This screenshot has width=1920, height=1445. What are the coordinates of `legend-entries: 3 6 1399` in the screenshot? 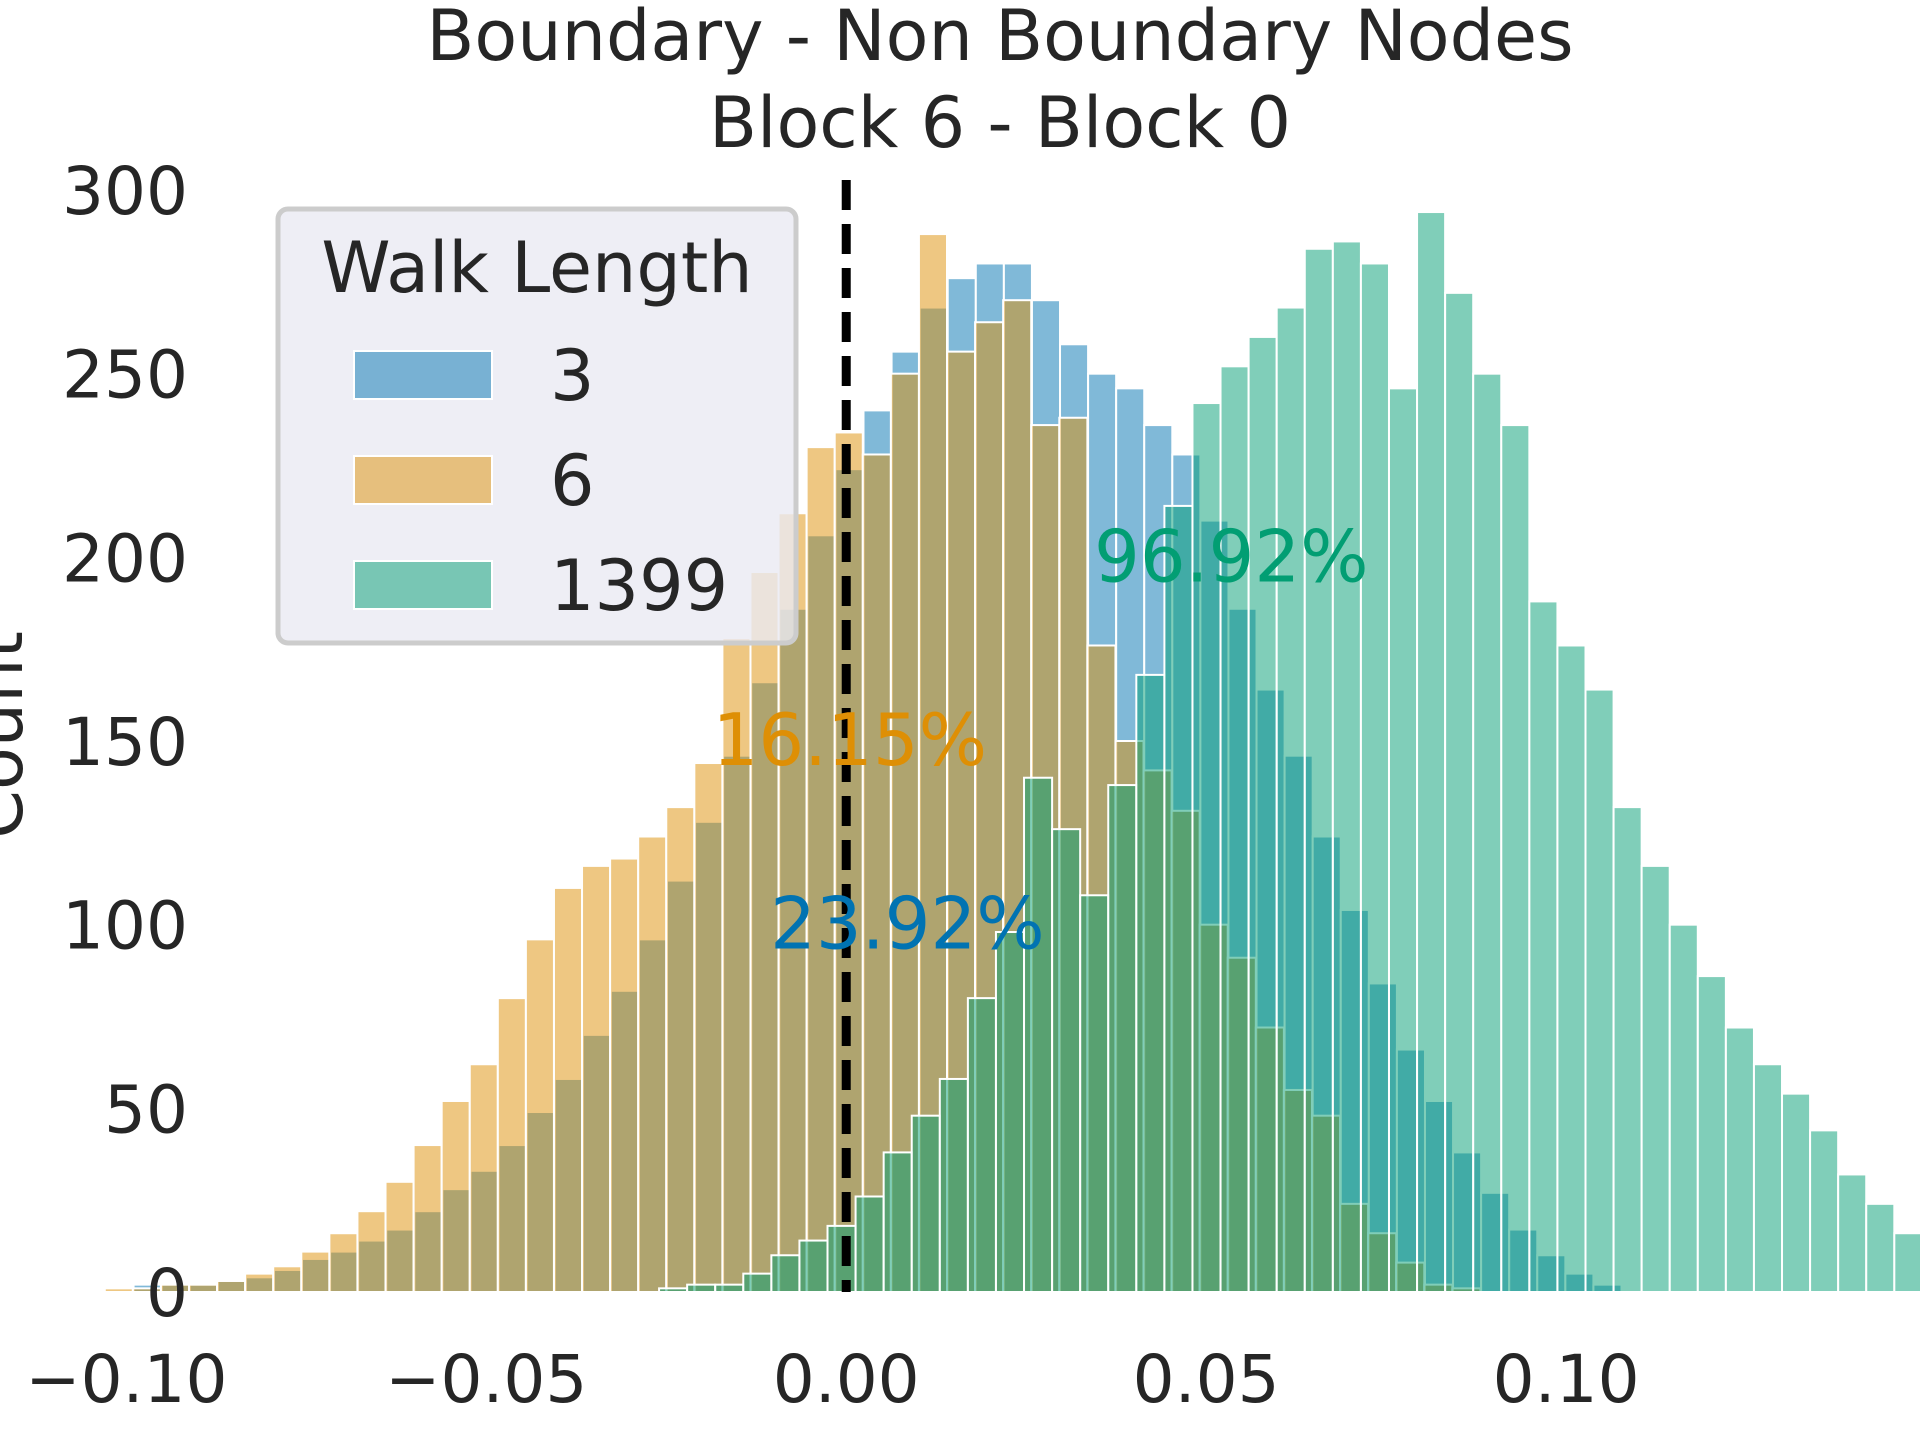 It's located at (540, 481).